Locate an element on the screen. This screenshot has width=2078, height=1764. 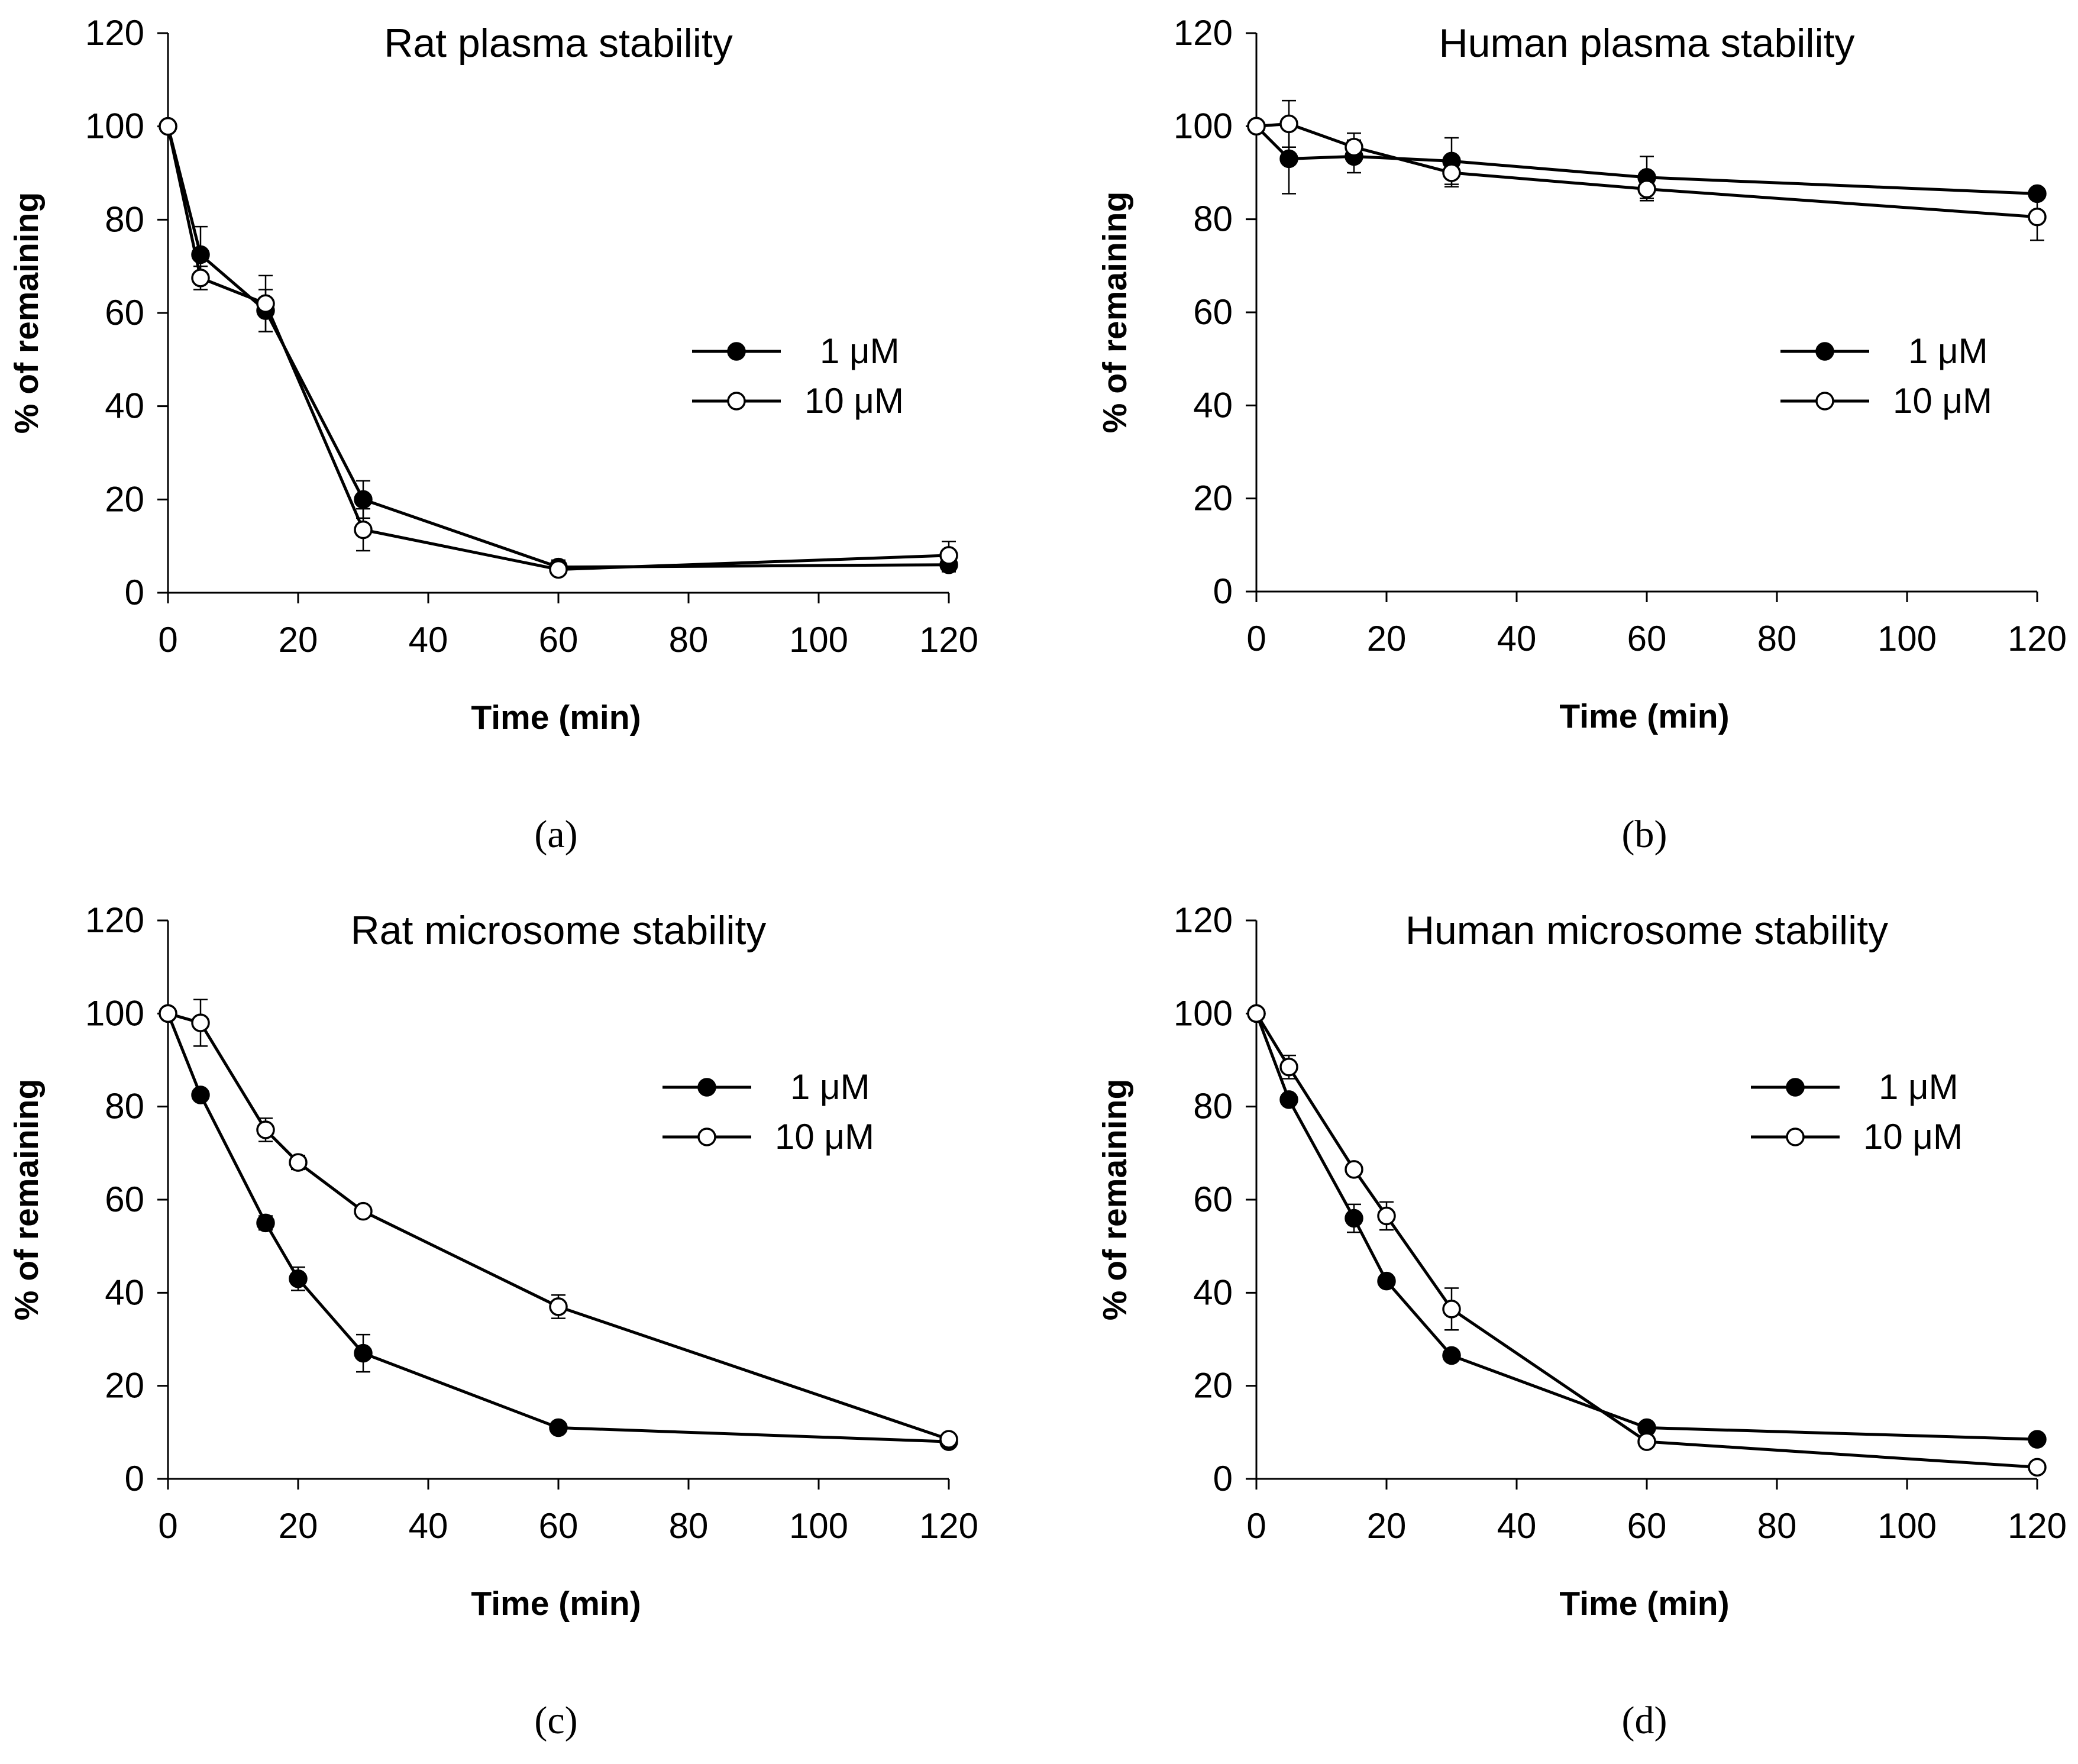
chart-title: Human plasma stability is located at coordinates (1647, 43).